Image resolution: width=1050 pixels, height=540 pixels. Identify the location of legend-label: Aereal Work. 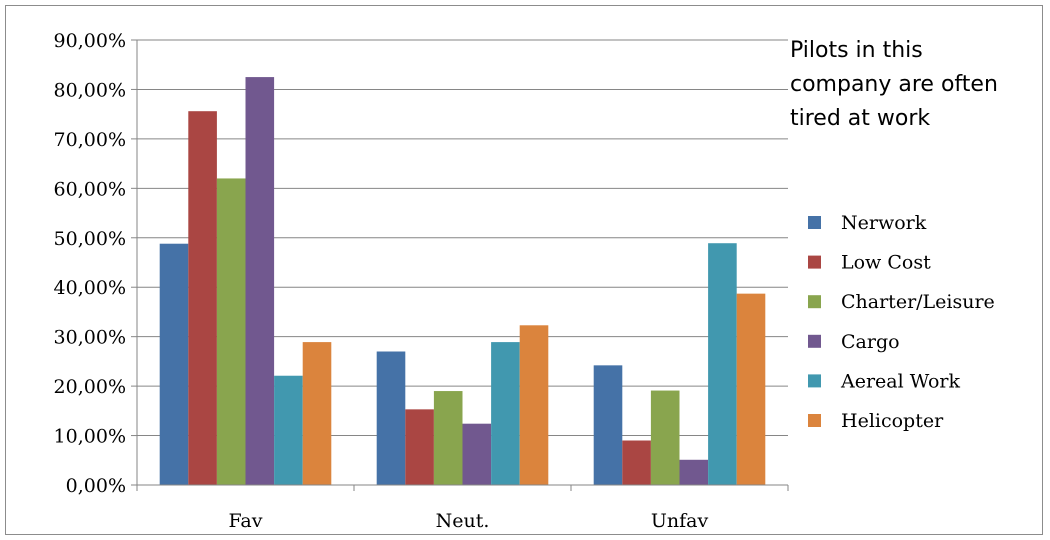
(900, 381).